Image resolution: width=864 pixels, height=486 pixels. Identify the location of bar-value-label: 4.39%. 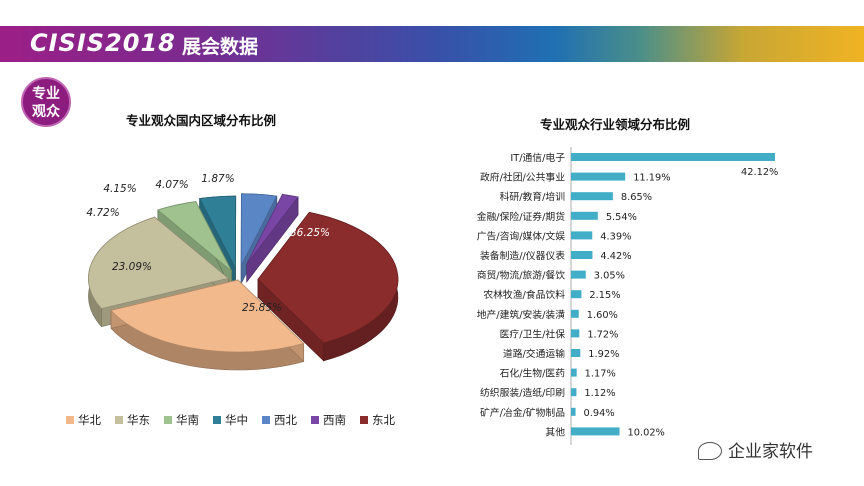
(615, 236).